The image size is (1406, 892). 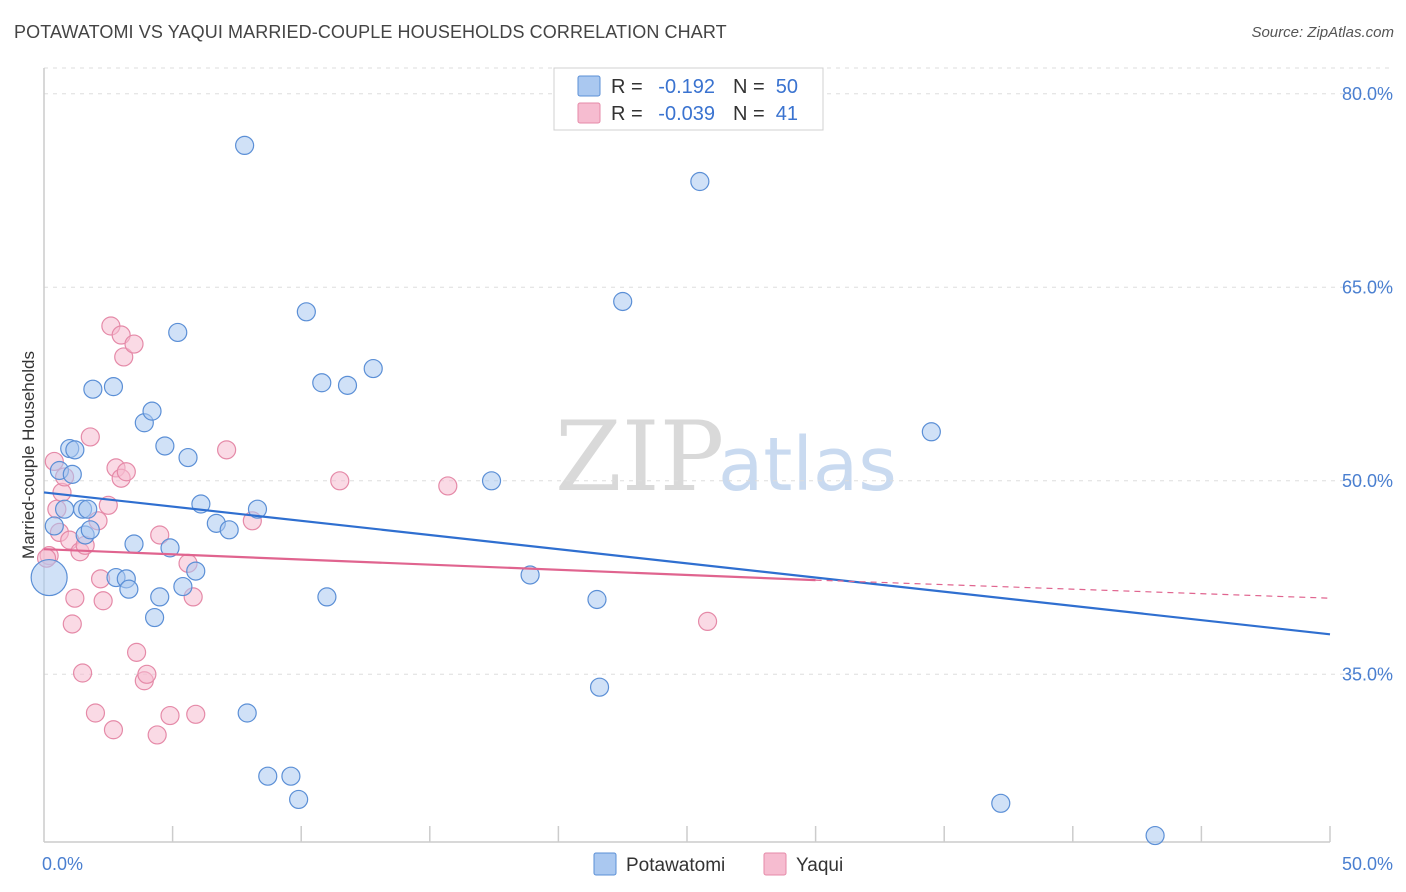 What do you see at coordinates (429, 565) in the screenshot?
I see `trend-line-yaqui` at bounding box center [429, 565].